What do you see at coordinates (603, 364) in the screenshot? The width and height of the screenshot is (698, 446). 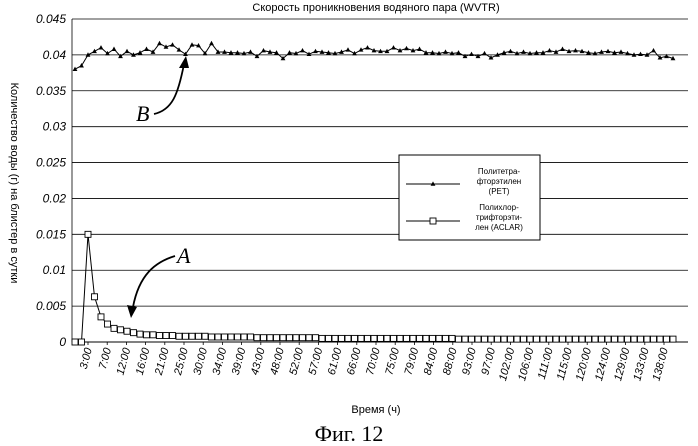 I see `x-tick-label: 124:00` at bounding box center [603, 364].